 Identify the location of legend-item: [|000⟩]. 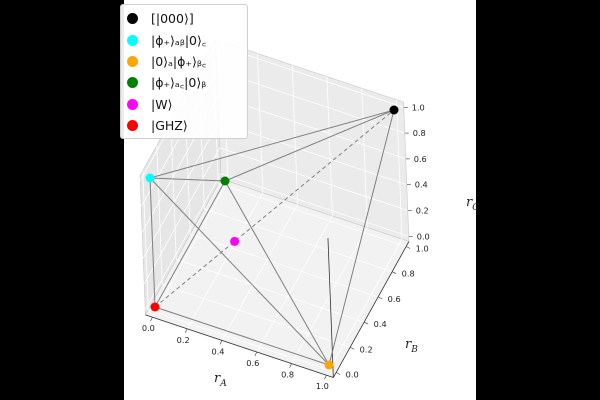
(185, 18).